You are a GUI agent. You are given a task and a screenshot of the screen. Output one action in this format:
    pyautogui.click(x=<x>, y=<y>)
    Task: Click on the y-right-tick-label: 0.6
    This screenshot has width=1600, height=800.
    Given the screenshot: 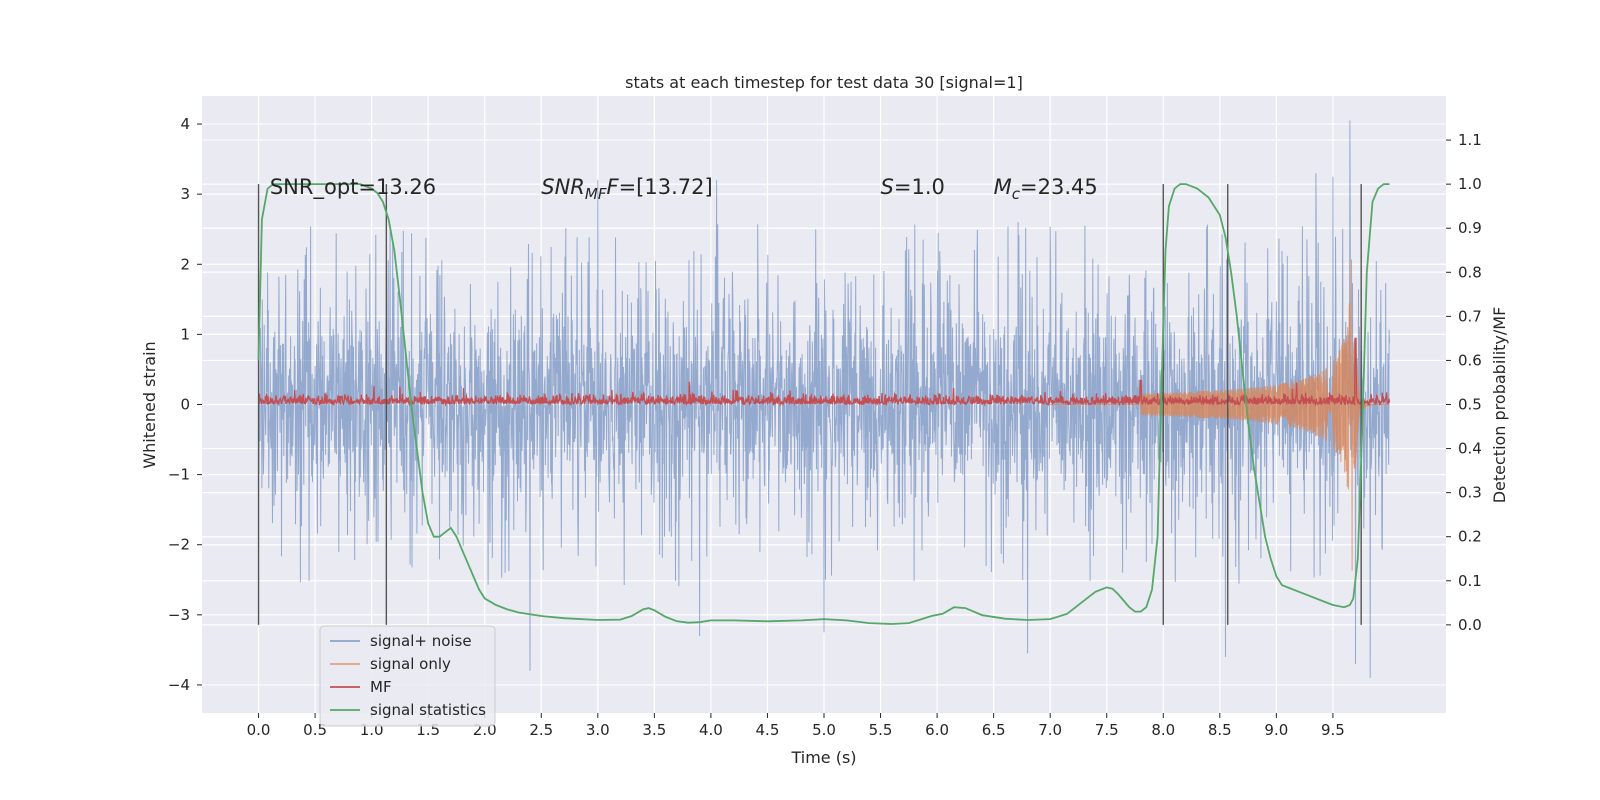 What is the action you would take?
    pyautogui.click(x=1470, y=360)
    